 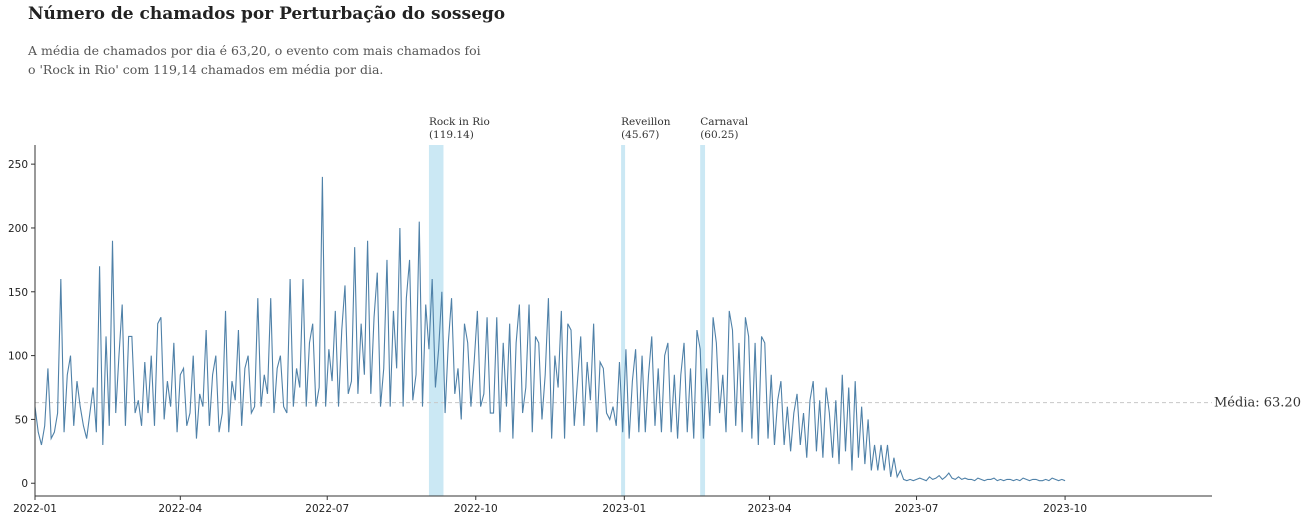 I want to click on y-tick-label-2: 100, so click(x=18, y=357).